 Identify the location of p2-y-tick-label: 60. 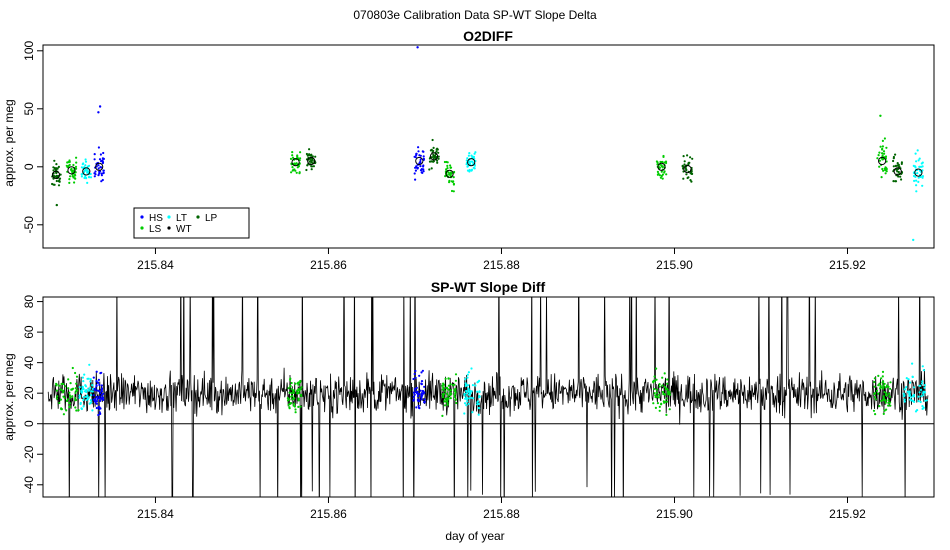
(29, 332).